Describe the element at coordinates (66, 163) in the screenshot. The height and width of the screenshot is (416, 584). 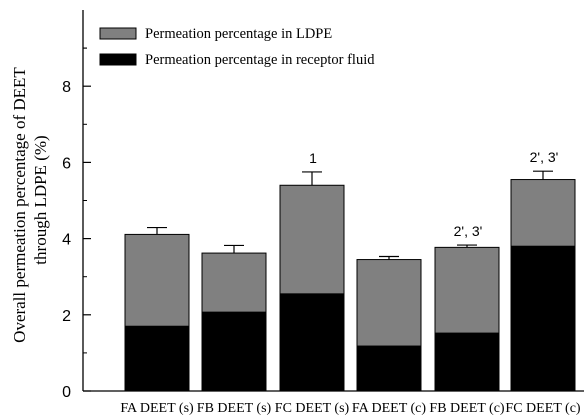
I see `y-tick-label: 6` at that location.